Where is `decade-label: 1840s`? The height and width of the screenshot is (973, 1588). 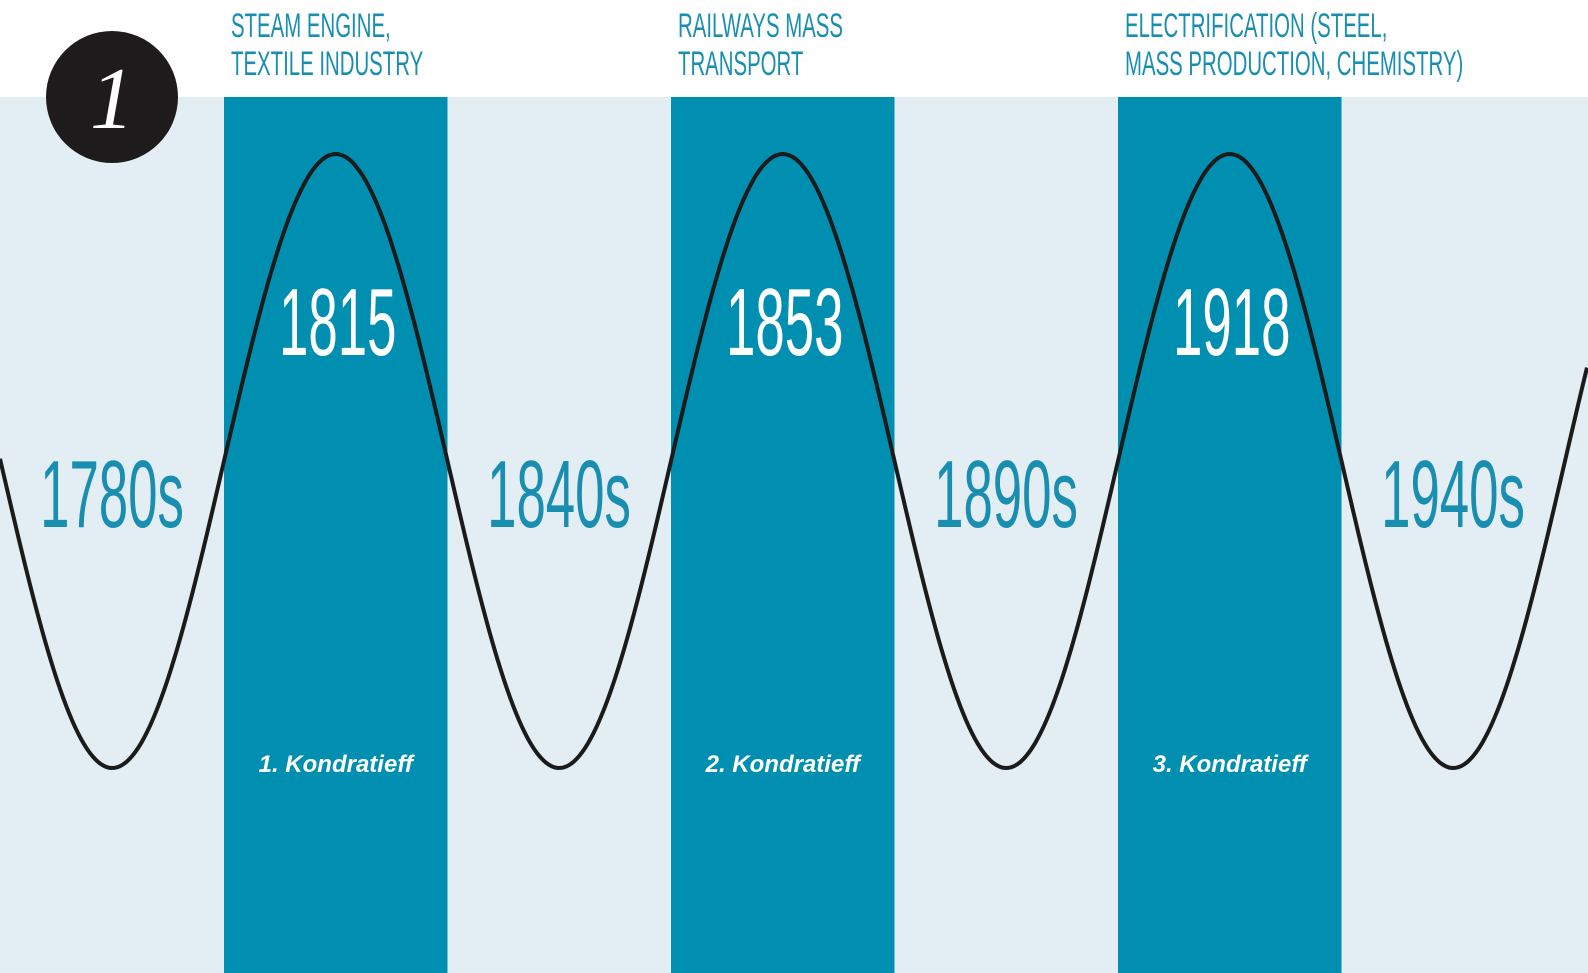
decade-label: 1840s is located at coordinates (559, 494).